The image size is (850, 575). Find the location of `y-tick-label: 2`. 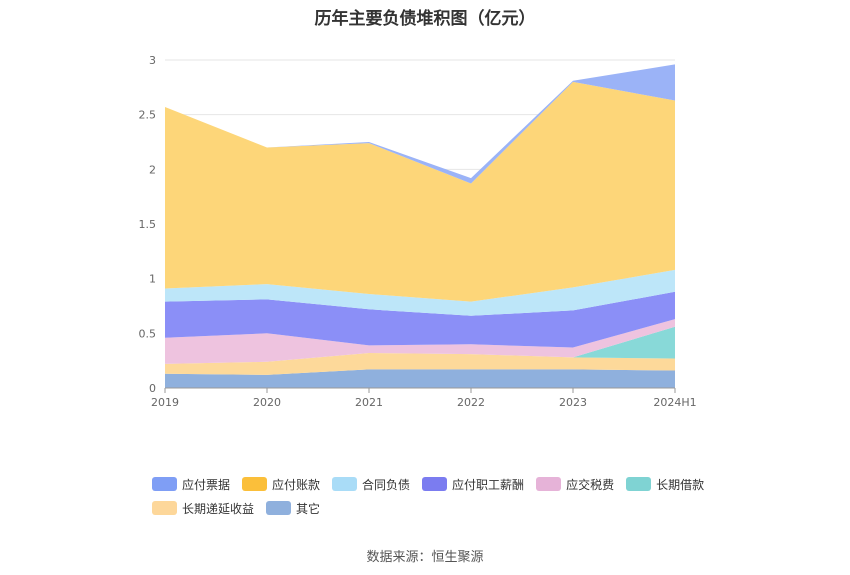

y-tick-label: 2 is located at coordinates (152, 169).